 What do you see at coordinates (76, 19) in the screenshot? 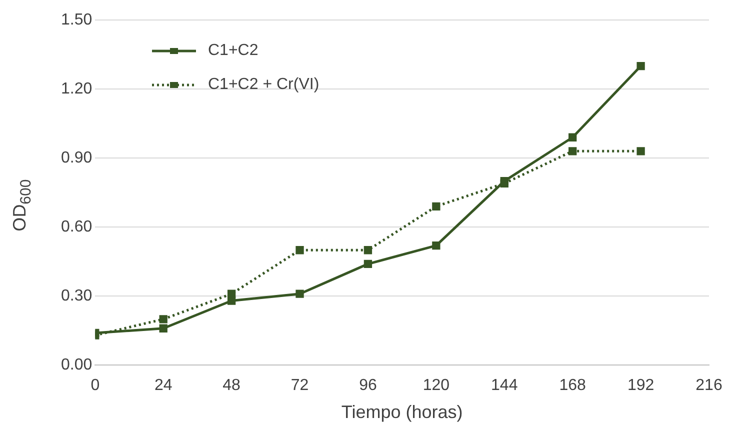
I see `y-tick-label: 1.50` at bounding box center [76, 19].